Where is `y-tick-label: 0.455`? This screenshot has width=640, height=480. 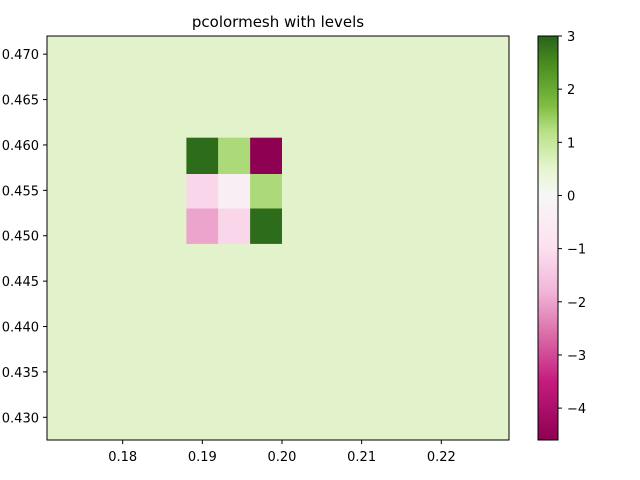
y-tick-label: 0.455 is located at coordinates (20, 191).